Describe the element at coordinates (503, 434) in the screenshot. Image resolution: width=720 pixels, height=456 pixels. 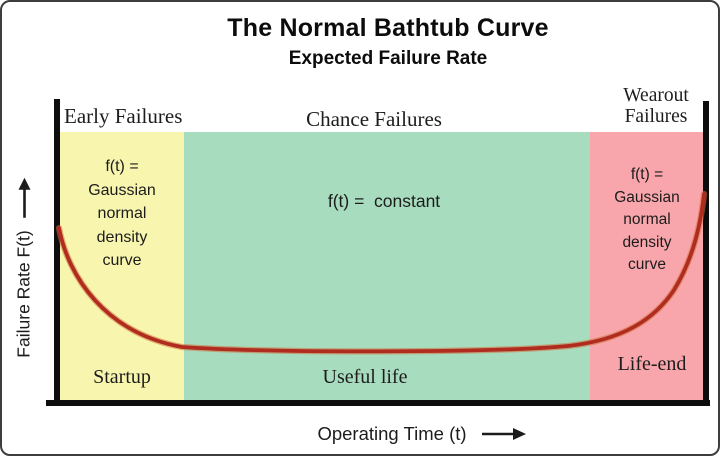
I see `right-arrow-icon` at that location.